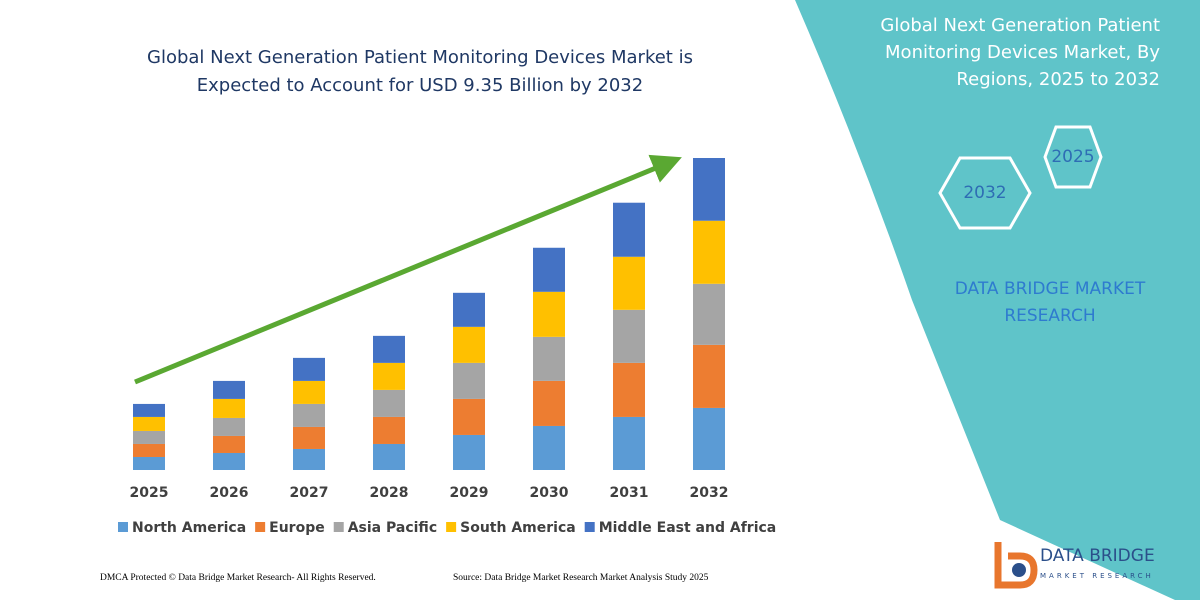 The height and width of the screenshot is (600, 1200). What do you see at coordinates (549, 493) in the screenshot?
I see `x-tick-label: 2030` at bounding box center [549, 493].